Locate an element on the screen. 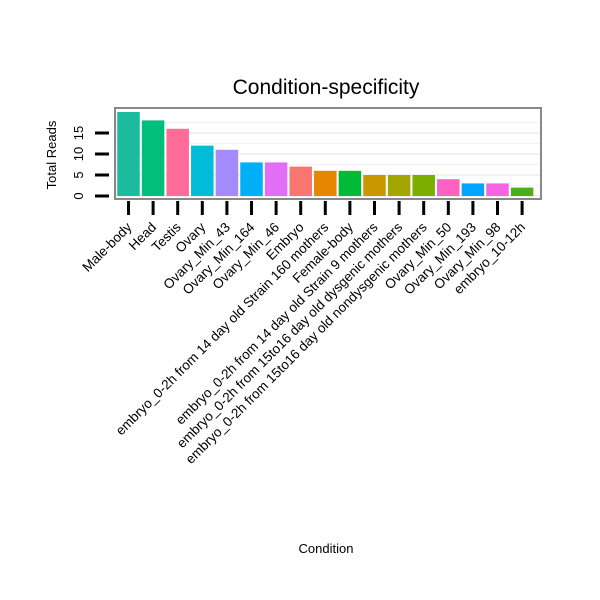 The height and width of the screenshot is (600, 600). bars is located at coordinates (325, 154).